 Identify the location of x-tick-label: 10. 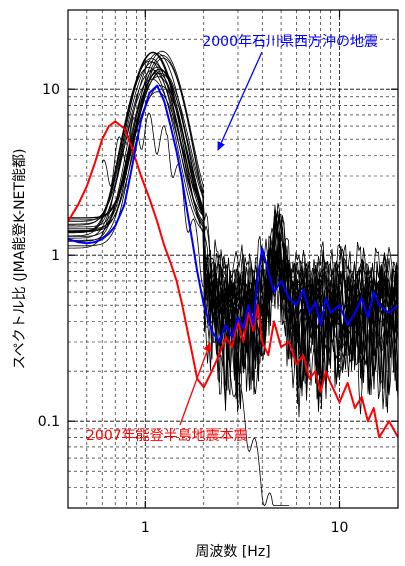
(340, 528).